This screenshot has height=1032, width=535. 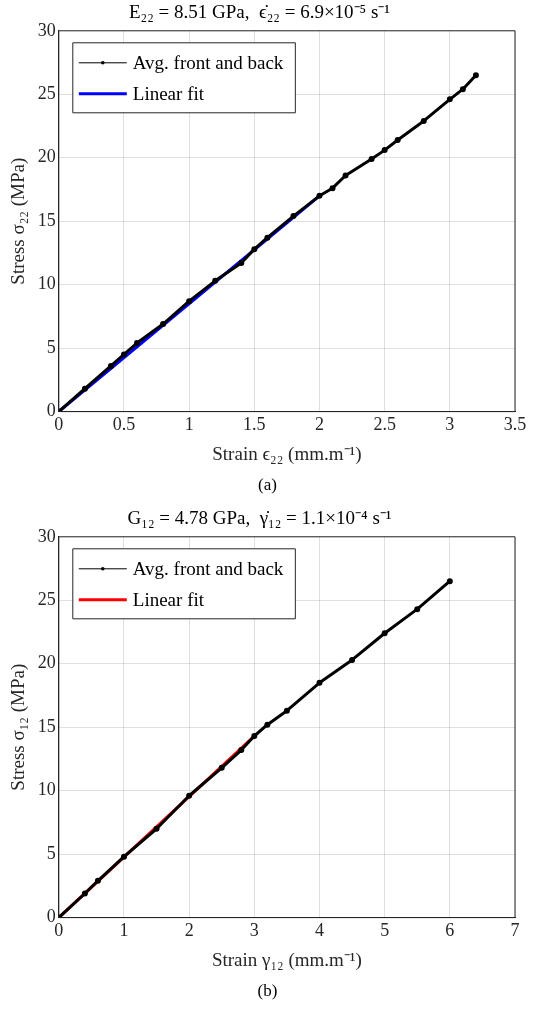 I want to click on x-tick-label: 1.5, so click(x=254, y=424).